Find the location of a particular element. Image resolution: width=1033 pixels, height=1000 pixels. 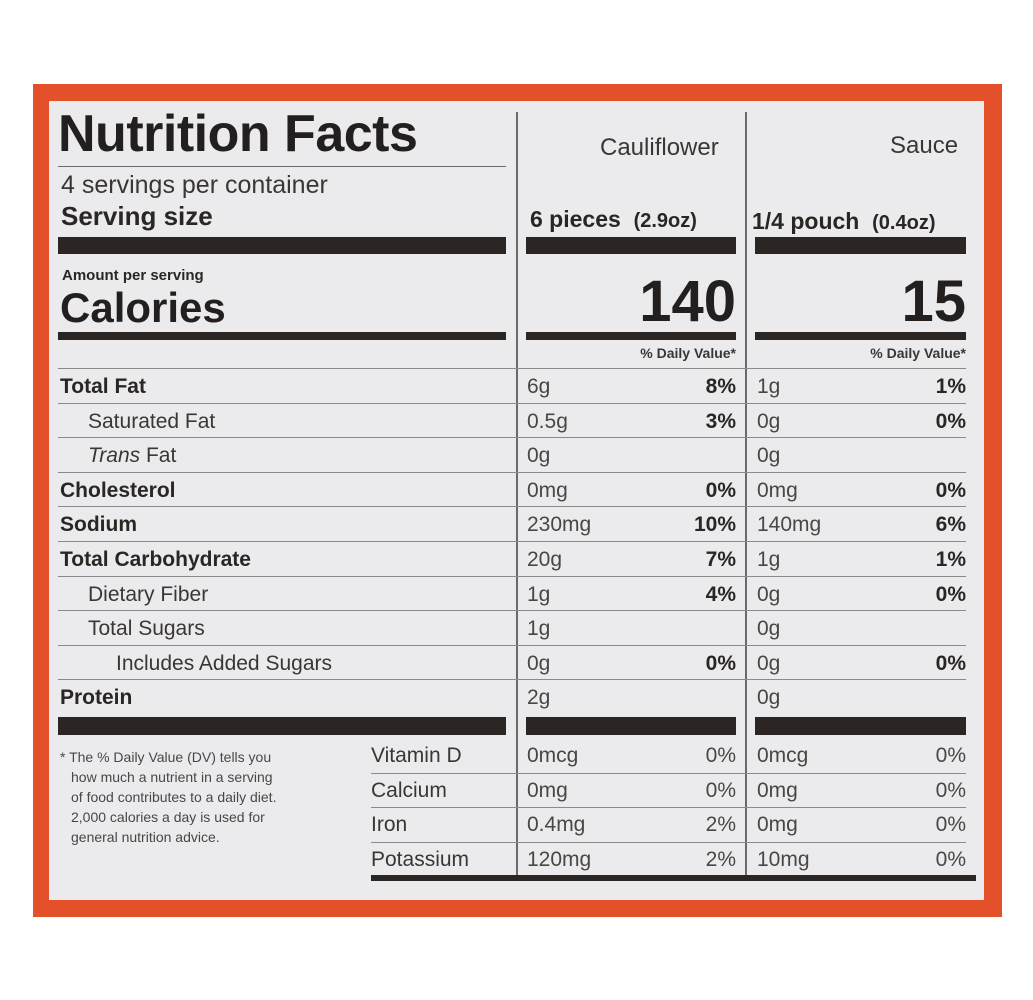

cauliflower-daily-value: 7% is located at coordinates (720, 559).